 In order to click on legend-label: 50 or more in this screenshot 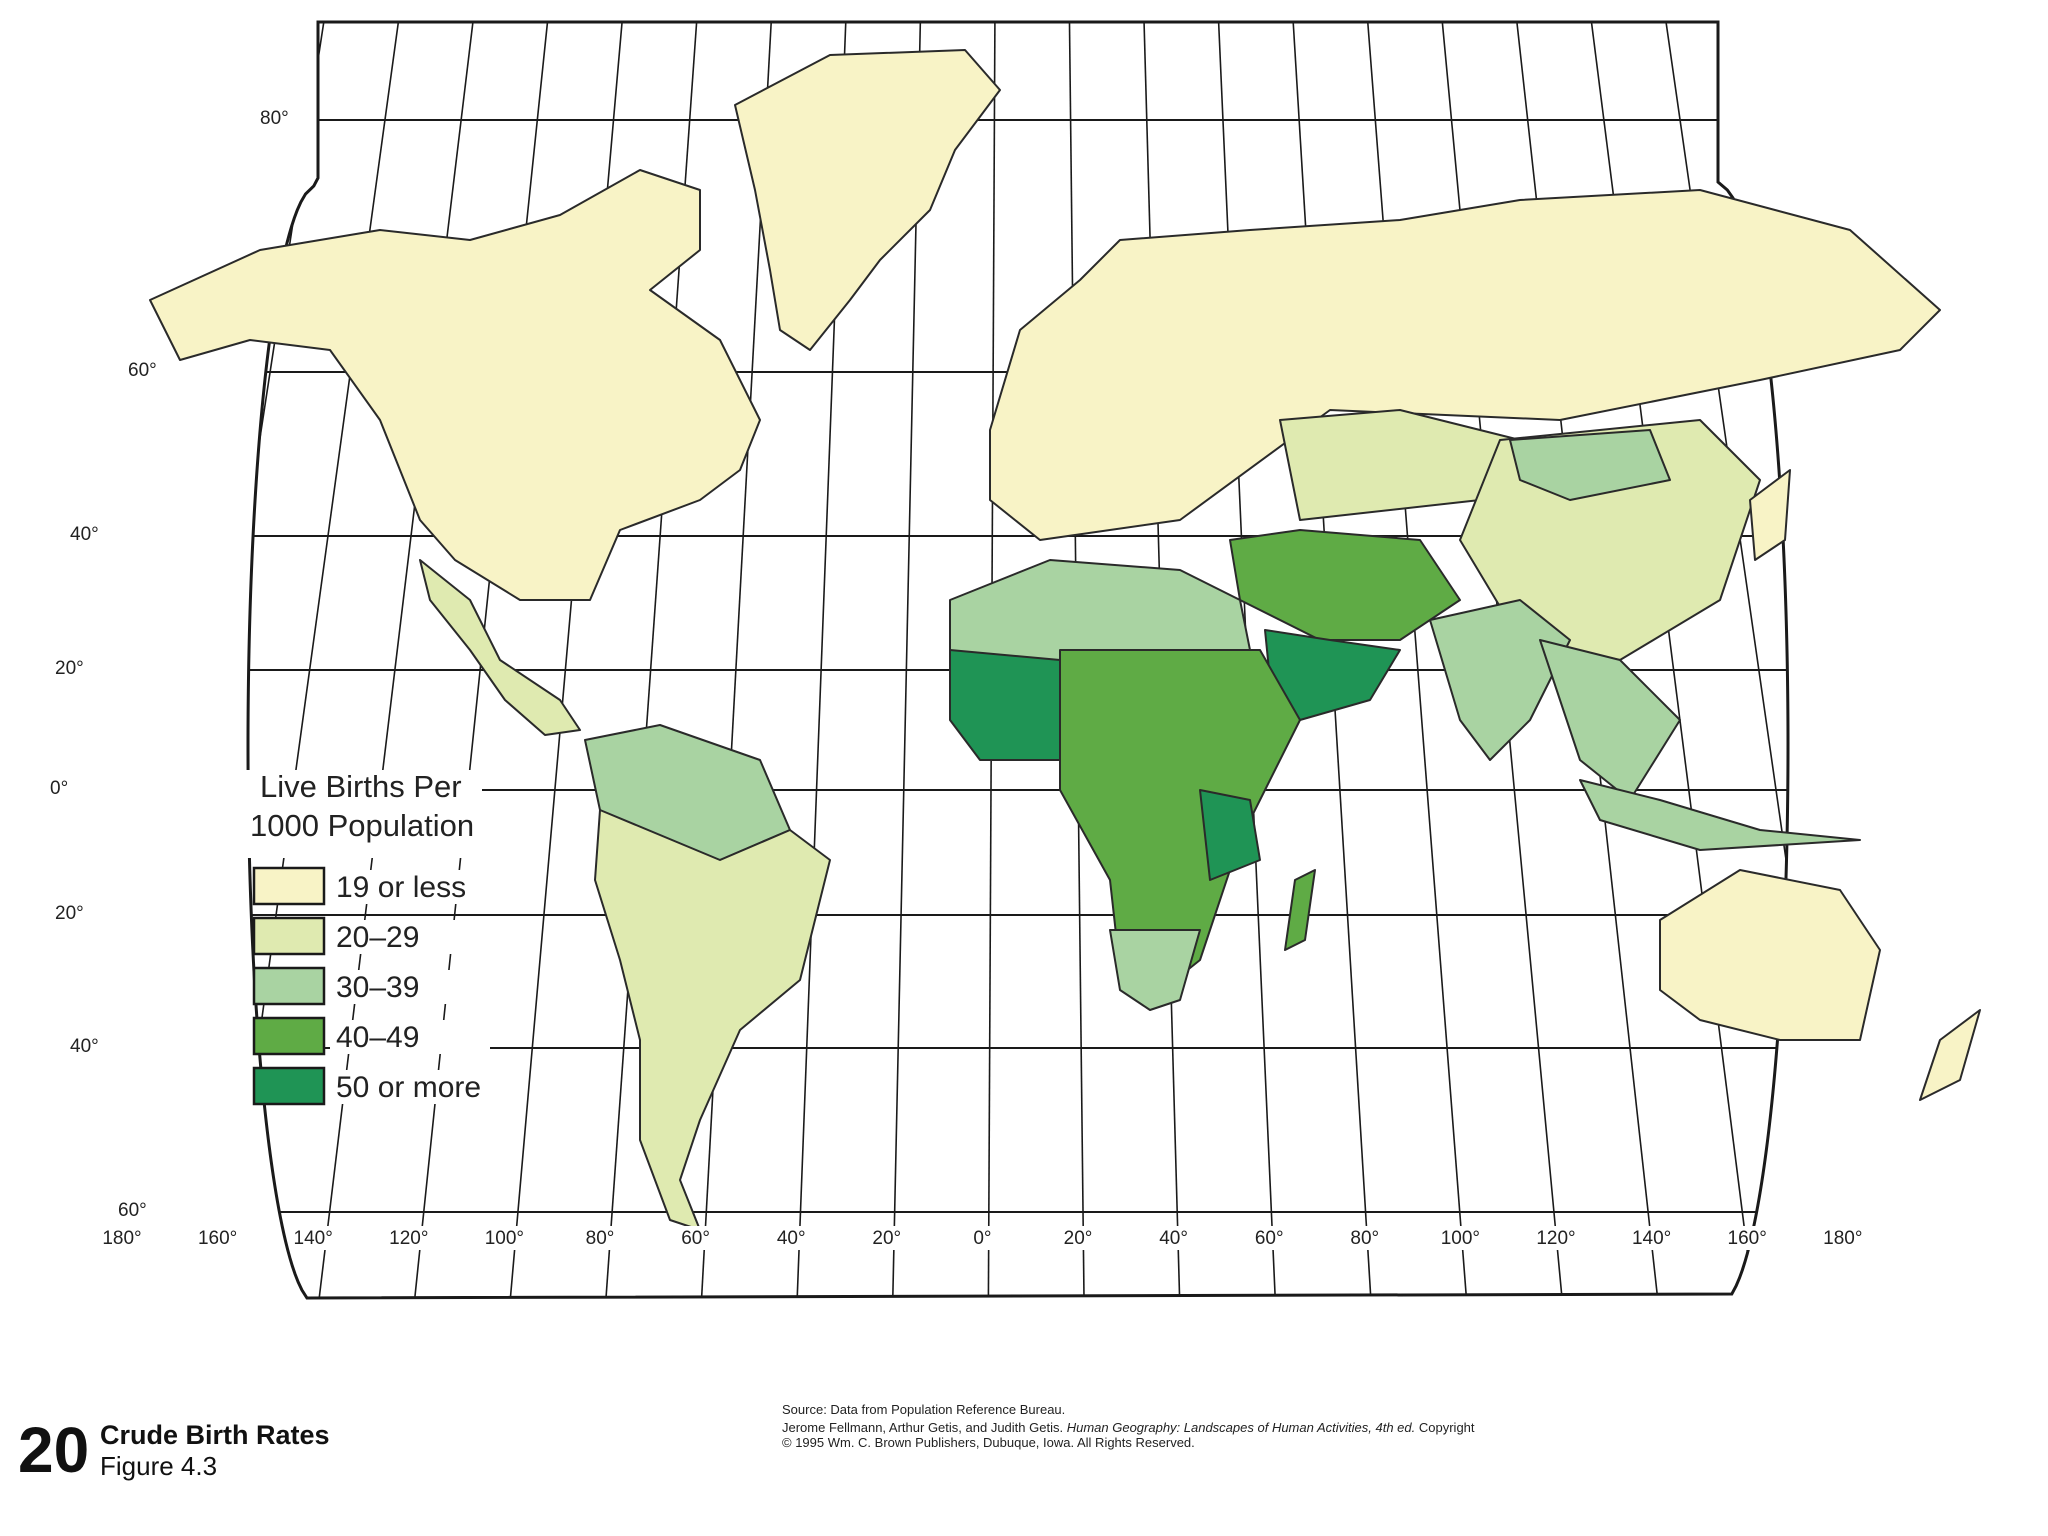, I will do `click(408, 1087)`.